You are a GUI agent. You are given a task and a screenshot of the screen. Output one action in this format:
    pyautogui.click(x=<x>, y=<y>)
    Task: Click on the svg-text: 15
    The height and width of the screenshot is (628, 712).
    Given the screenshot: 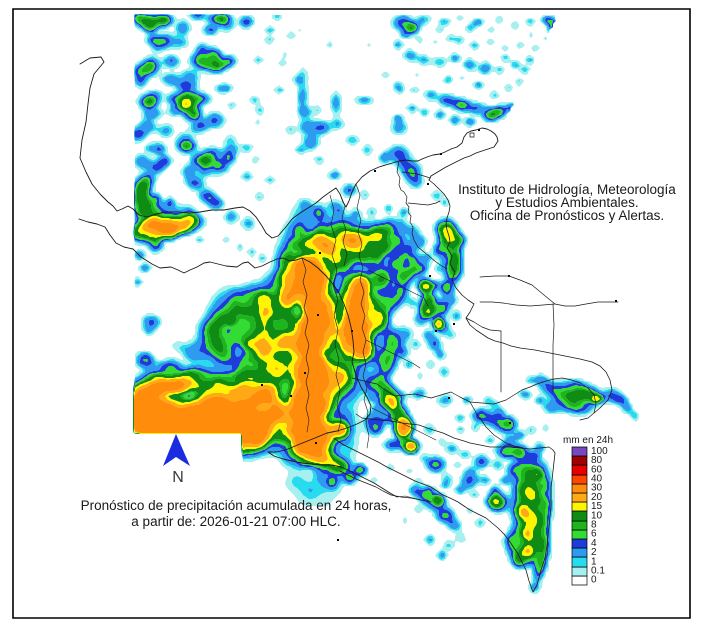 What is the action you would take?
    pyautogui.click(x=597, y=506)
    